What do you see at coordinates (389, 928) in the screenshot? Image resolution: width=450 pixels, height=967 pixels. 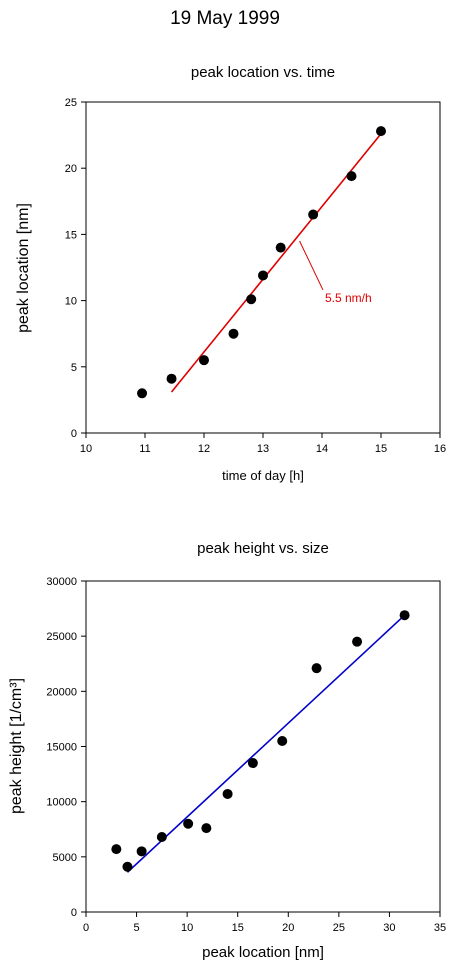 I see `x-tick-label: 30` at bounding box center [389, 928].